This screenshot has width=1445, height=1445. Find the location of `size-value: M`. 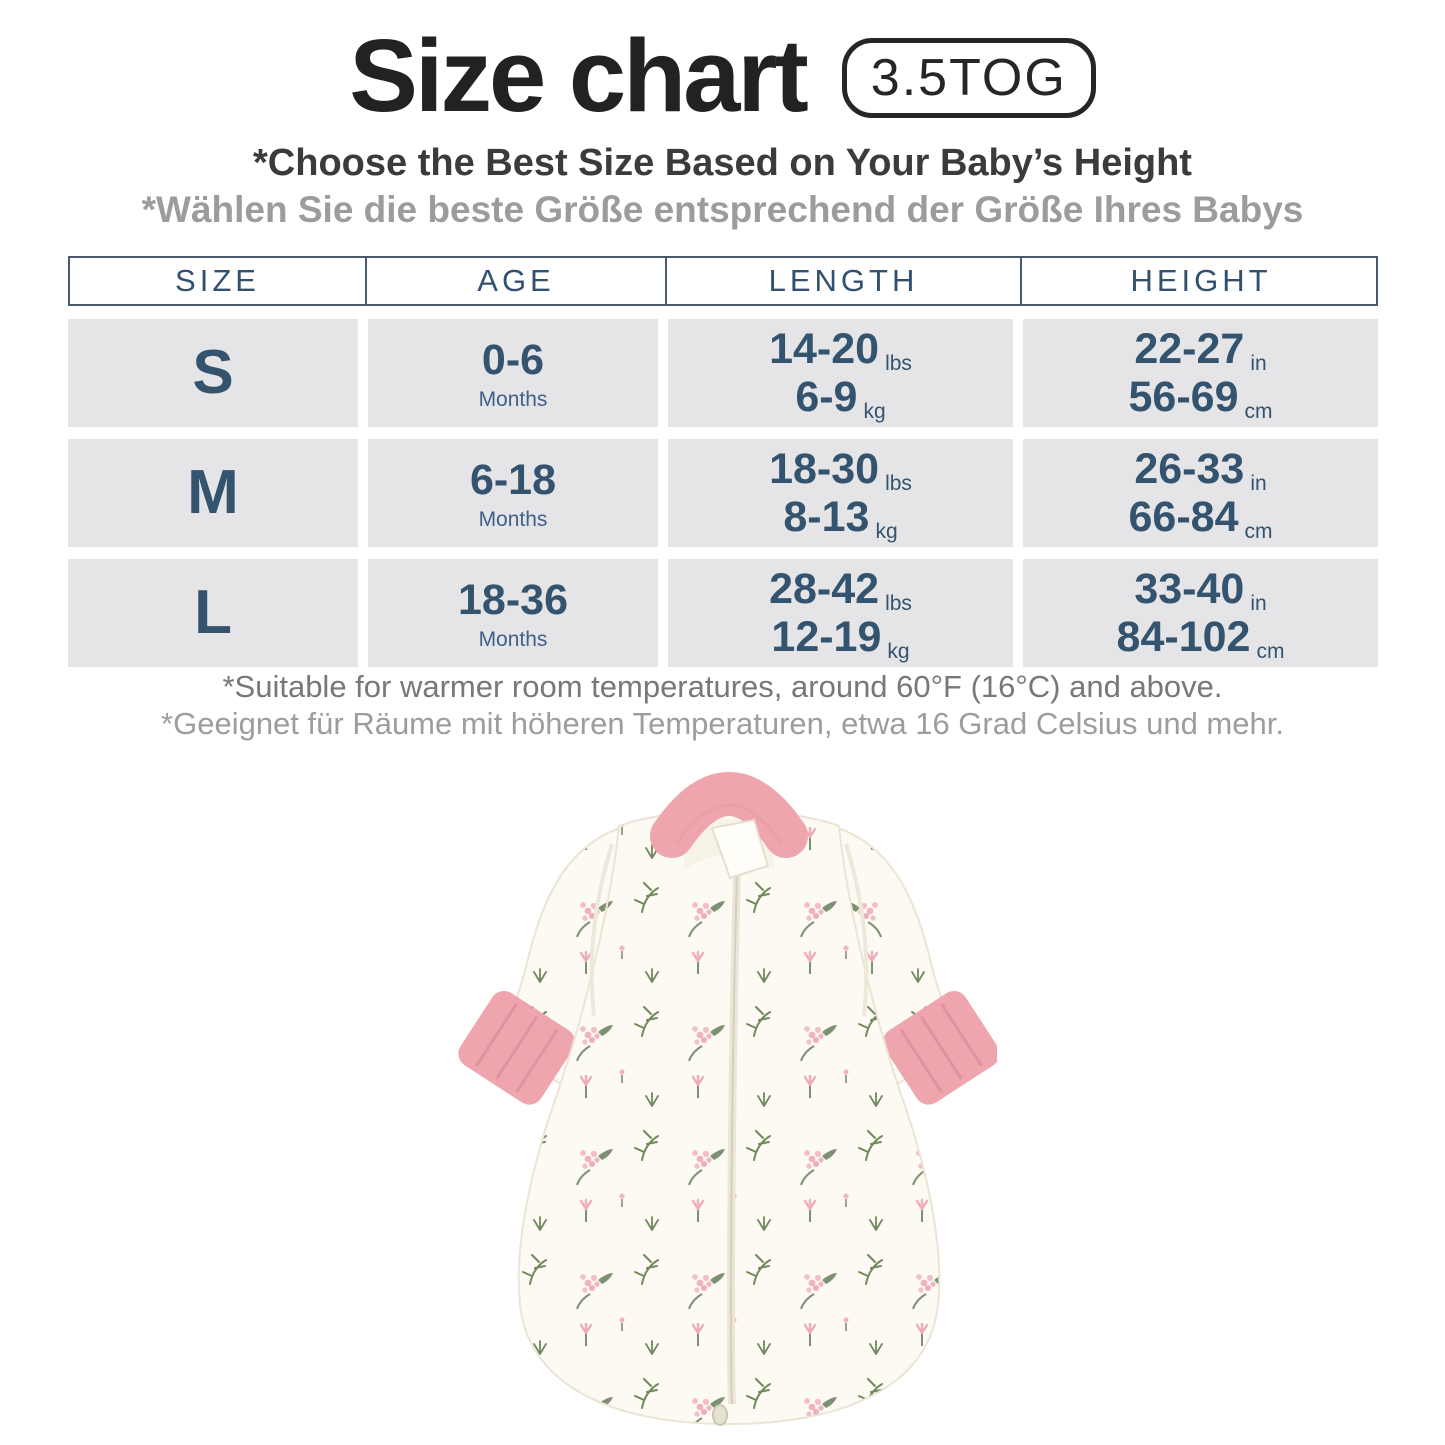

size-value: M is located at coordinates (213, 492).